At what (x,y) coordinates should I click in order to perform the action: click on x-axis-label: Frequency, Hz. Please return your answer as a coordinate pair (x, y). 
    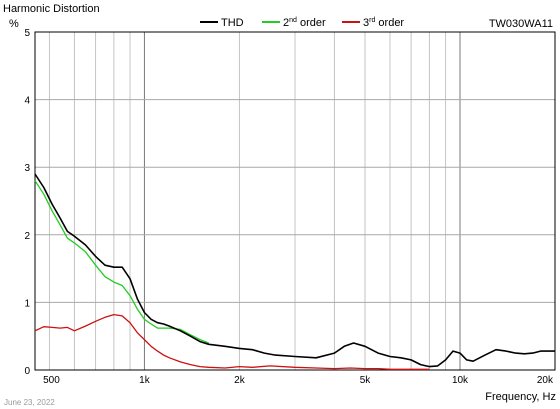
    Looking at the image, I should click on (520, 397).